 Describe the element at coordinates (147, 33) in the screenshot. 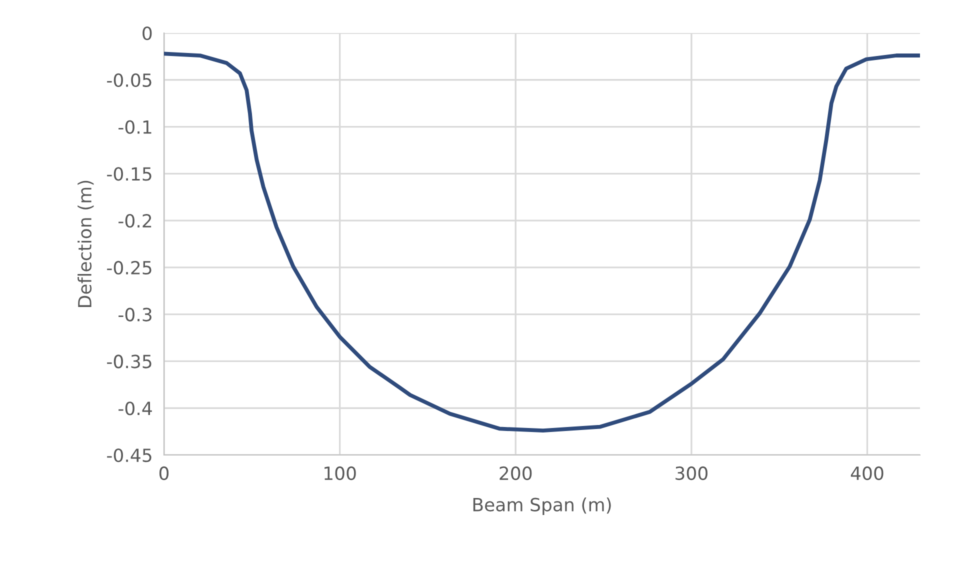

I see `y-tick-label: 0` at that location.